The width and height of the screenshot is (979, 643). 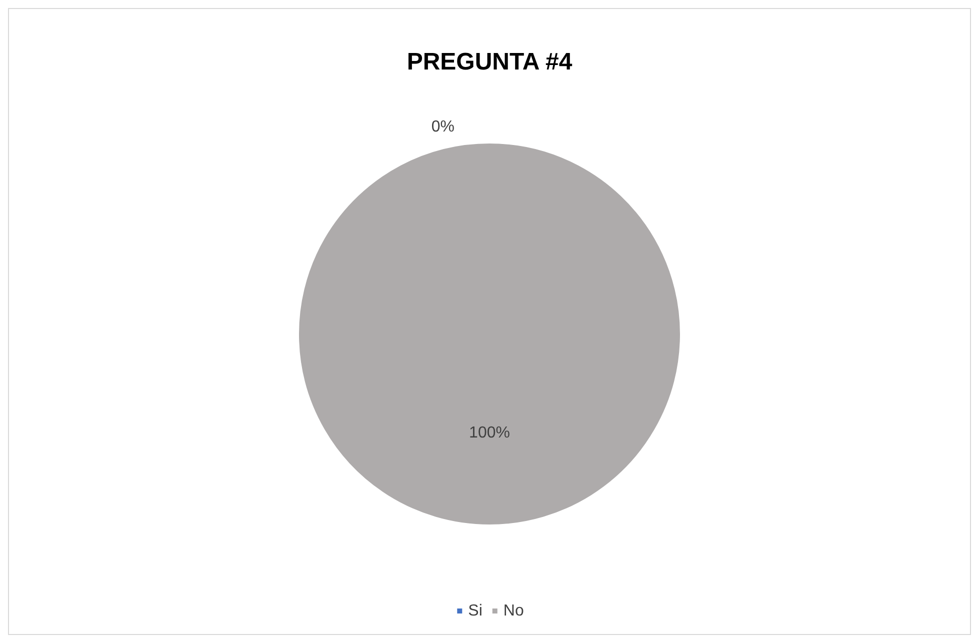 What do you see at coordinates (513, 611) in the screenshot?
I see `legend-label: No` at bounding box center [513, 611].